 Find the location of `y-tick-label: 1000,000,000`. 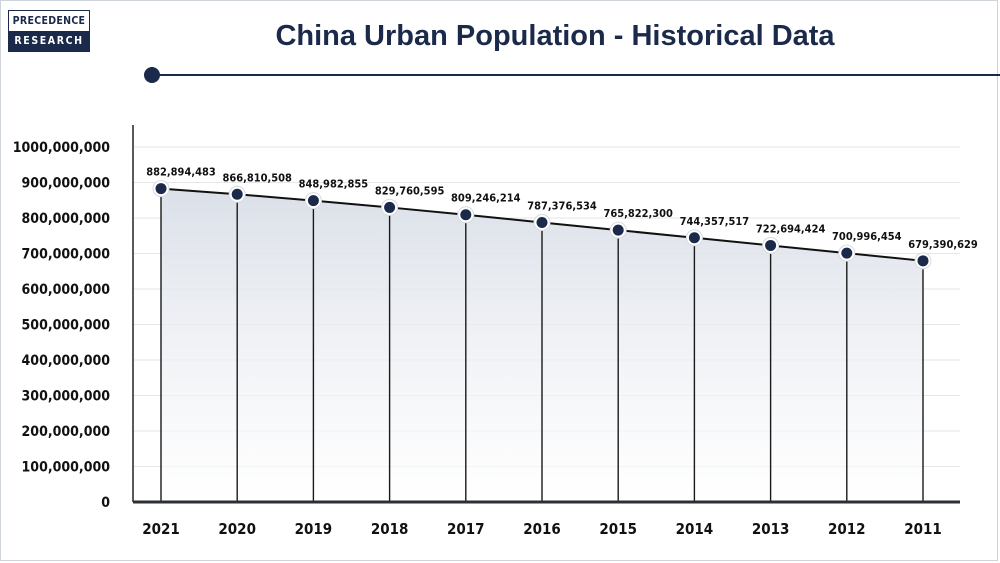

y-tick-label: 1000,000,000 is located at coordinates (61, 148).